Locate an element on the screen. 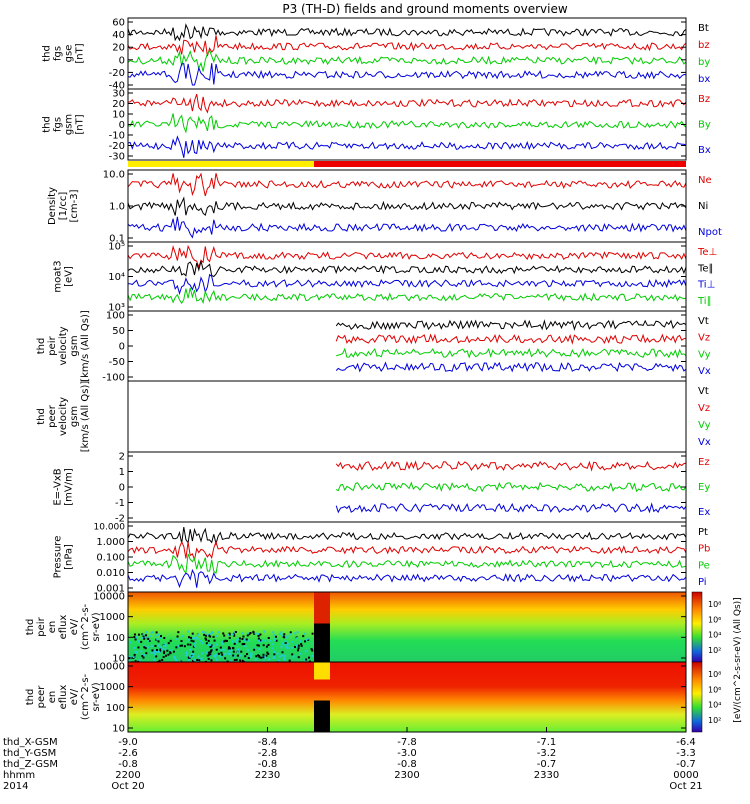 Image resolution: width=750 pixels, height=804 pixels. x-tick-label: 0000 is located at coordinates (685, 775).